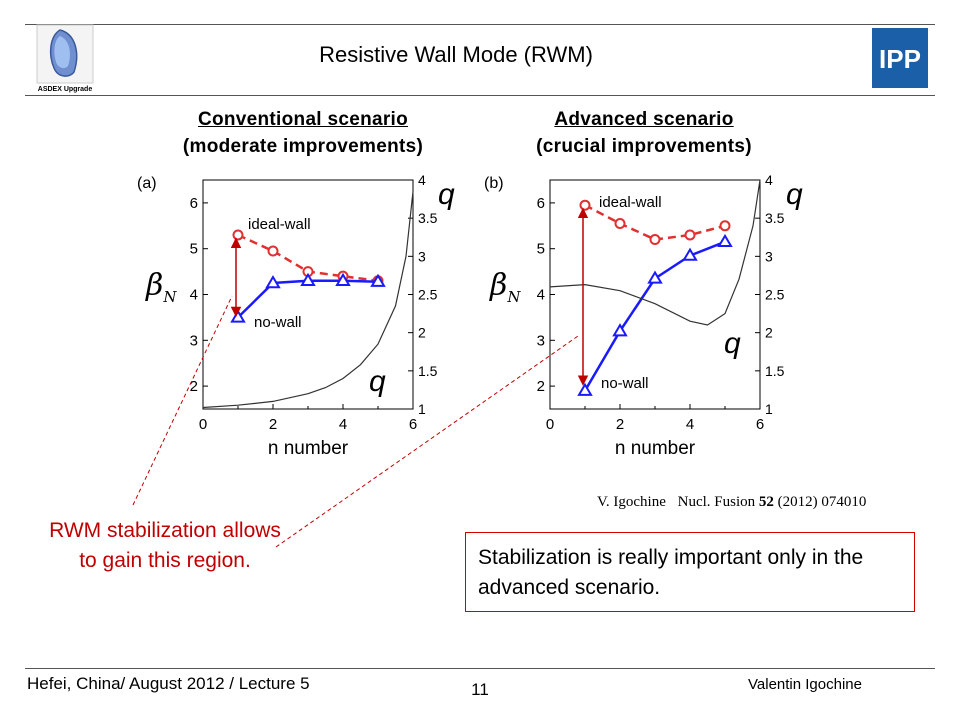  I want to click on ipp-logo: IPP, so click(900, 58).